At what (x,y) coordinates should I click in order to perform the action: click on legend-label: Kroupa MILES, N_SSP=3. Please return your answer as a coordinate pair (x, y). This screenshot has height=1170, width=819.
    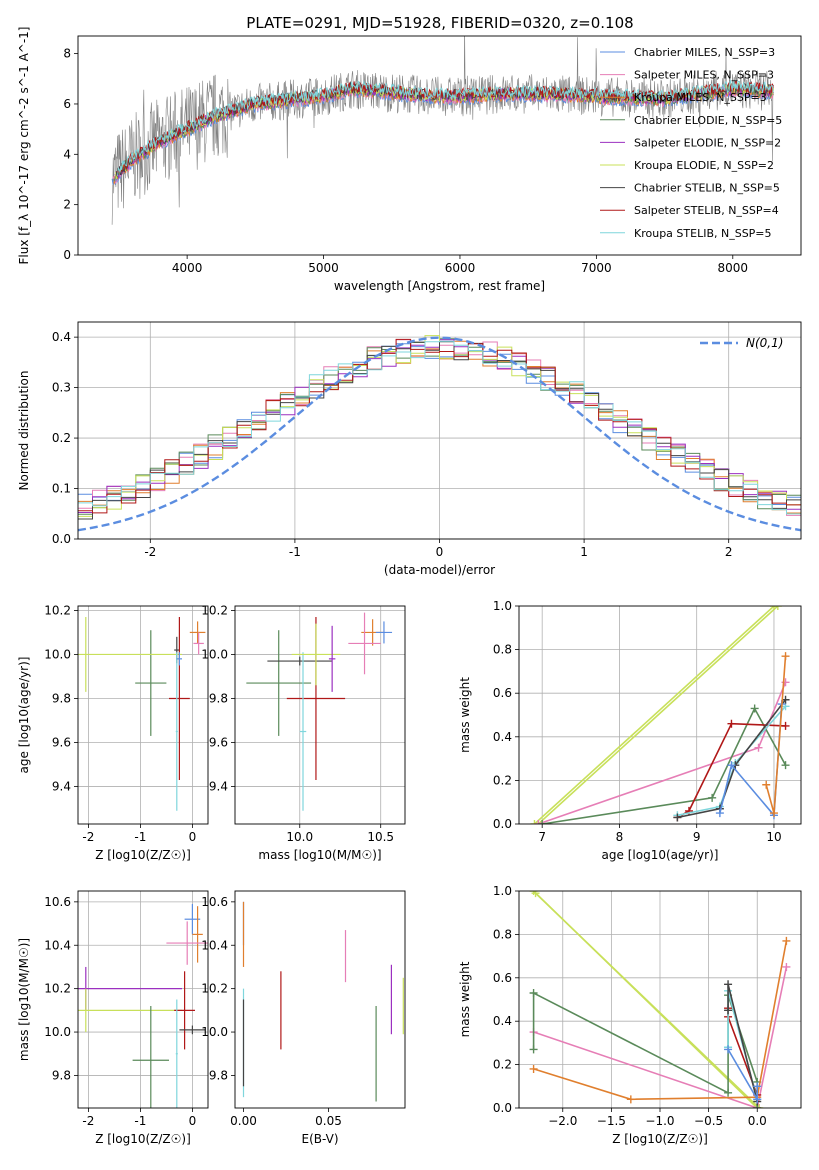
    Looking at the image, I should click on (700, 97).